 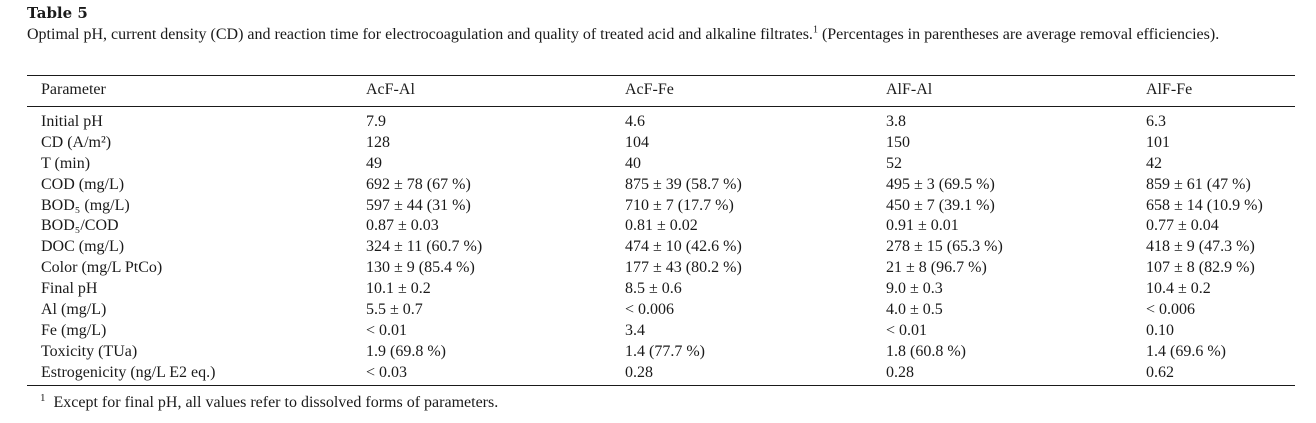 I want to click on header-acf-al: AcF-Al, so click(x=390, y=89).